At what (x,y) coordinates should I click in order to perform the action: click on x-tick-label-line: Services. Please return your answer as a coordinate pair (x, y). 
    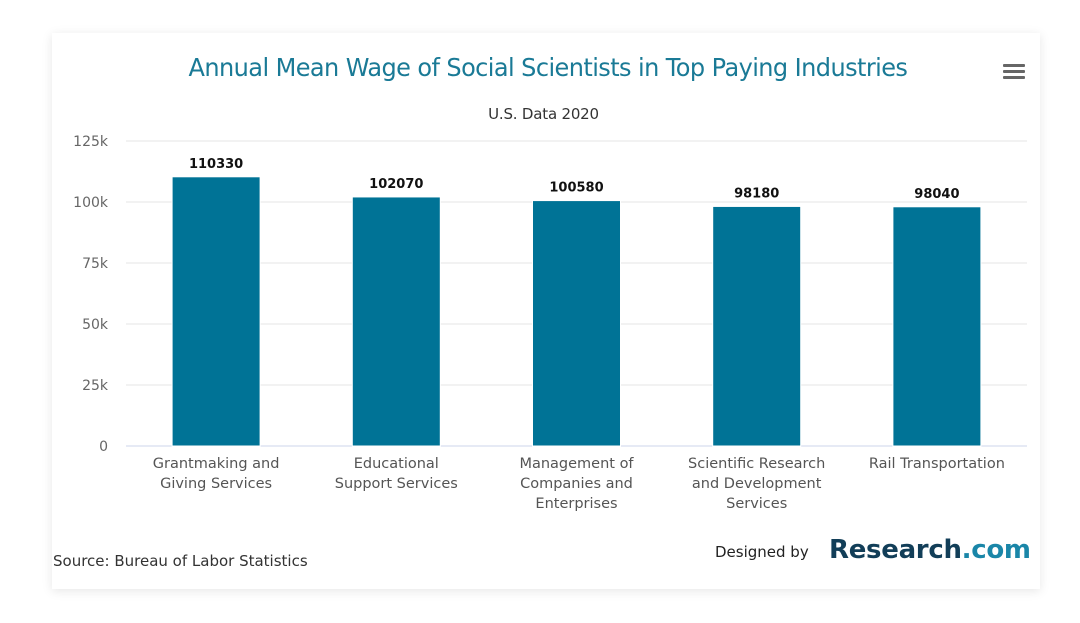
    Looking at the image, I should click on (757, 504).